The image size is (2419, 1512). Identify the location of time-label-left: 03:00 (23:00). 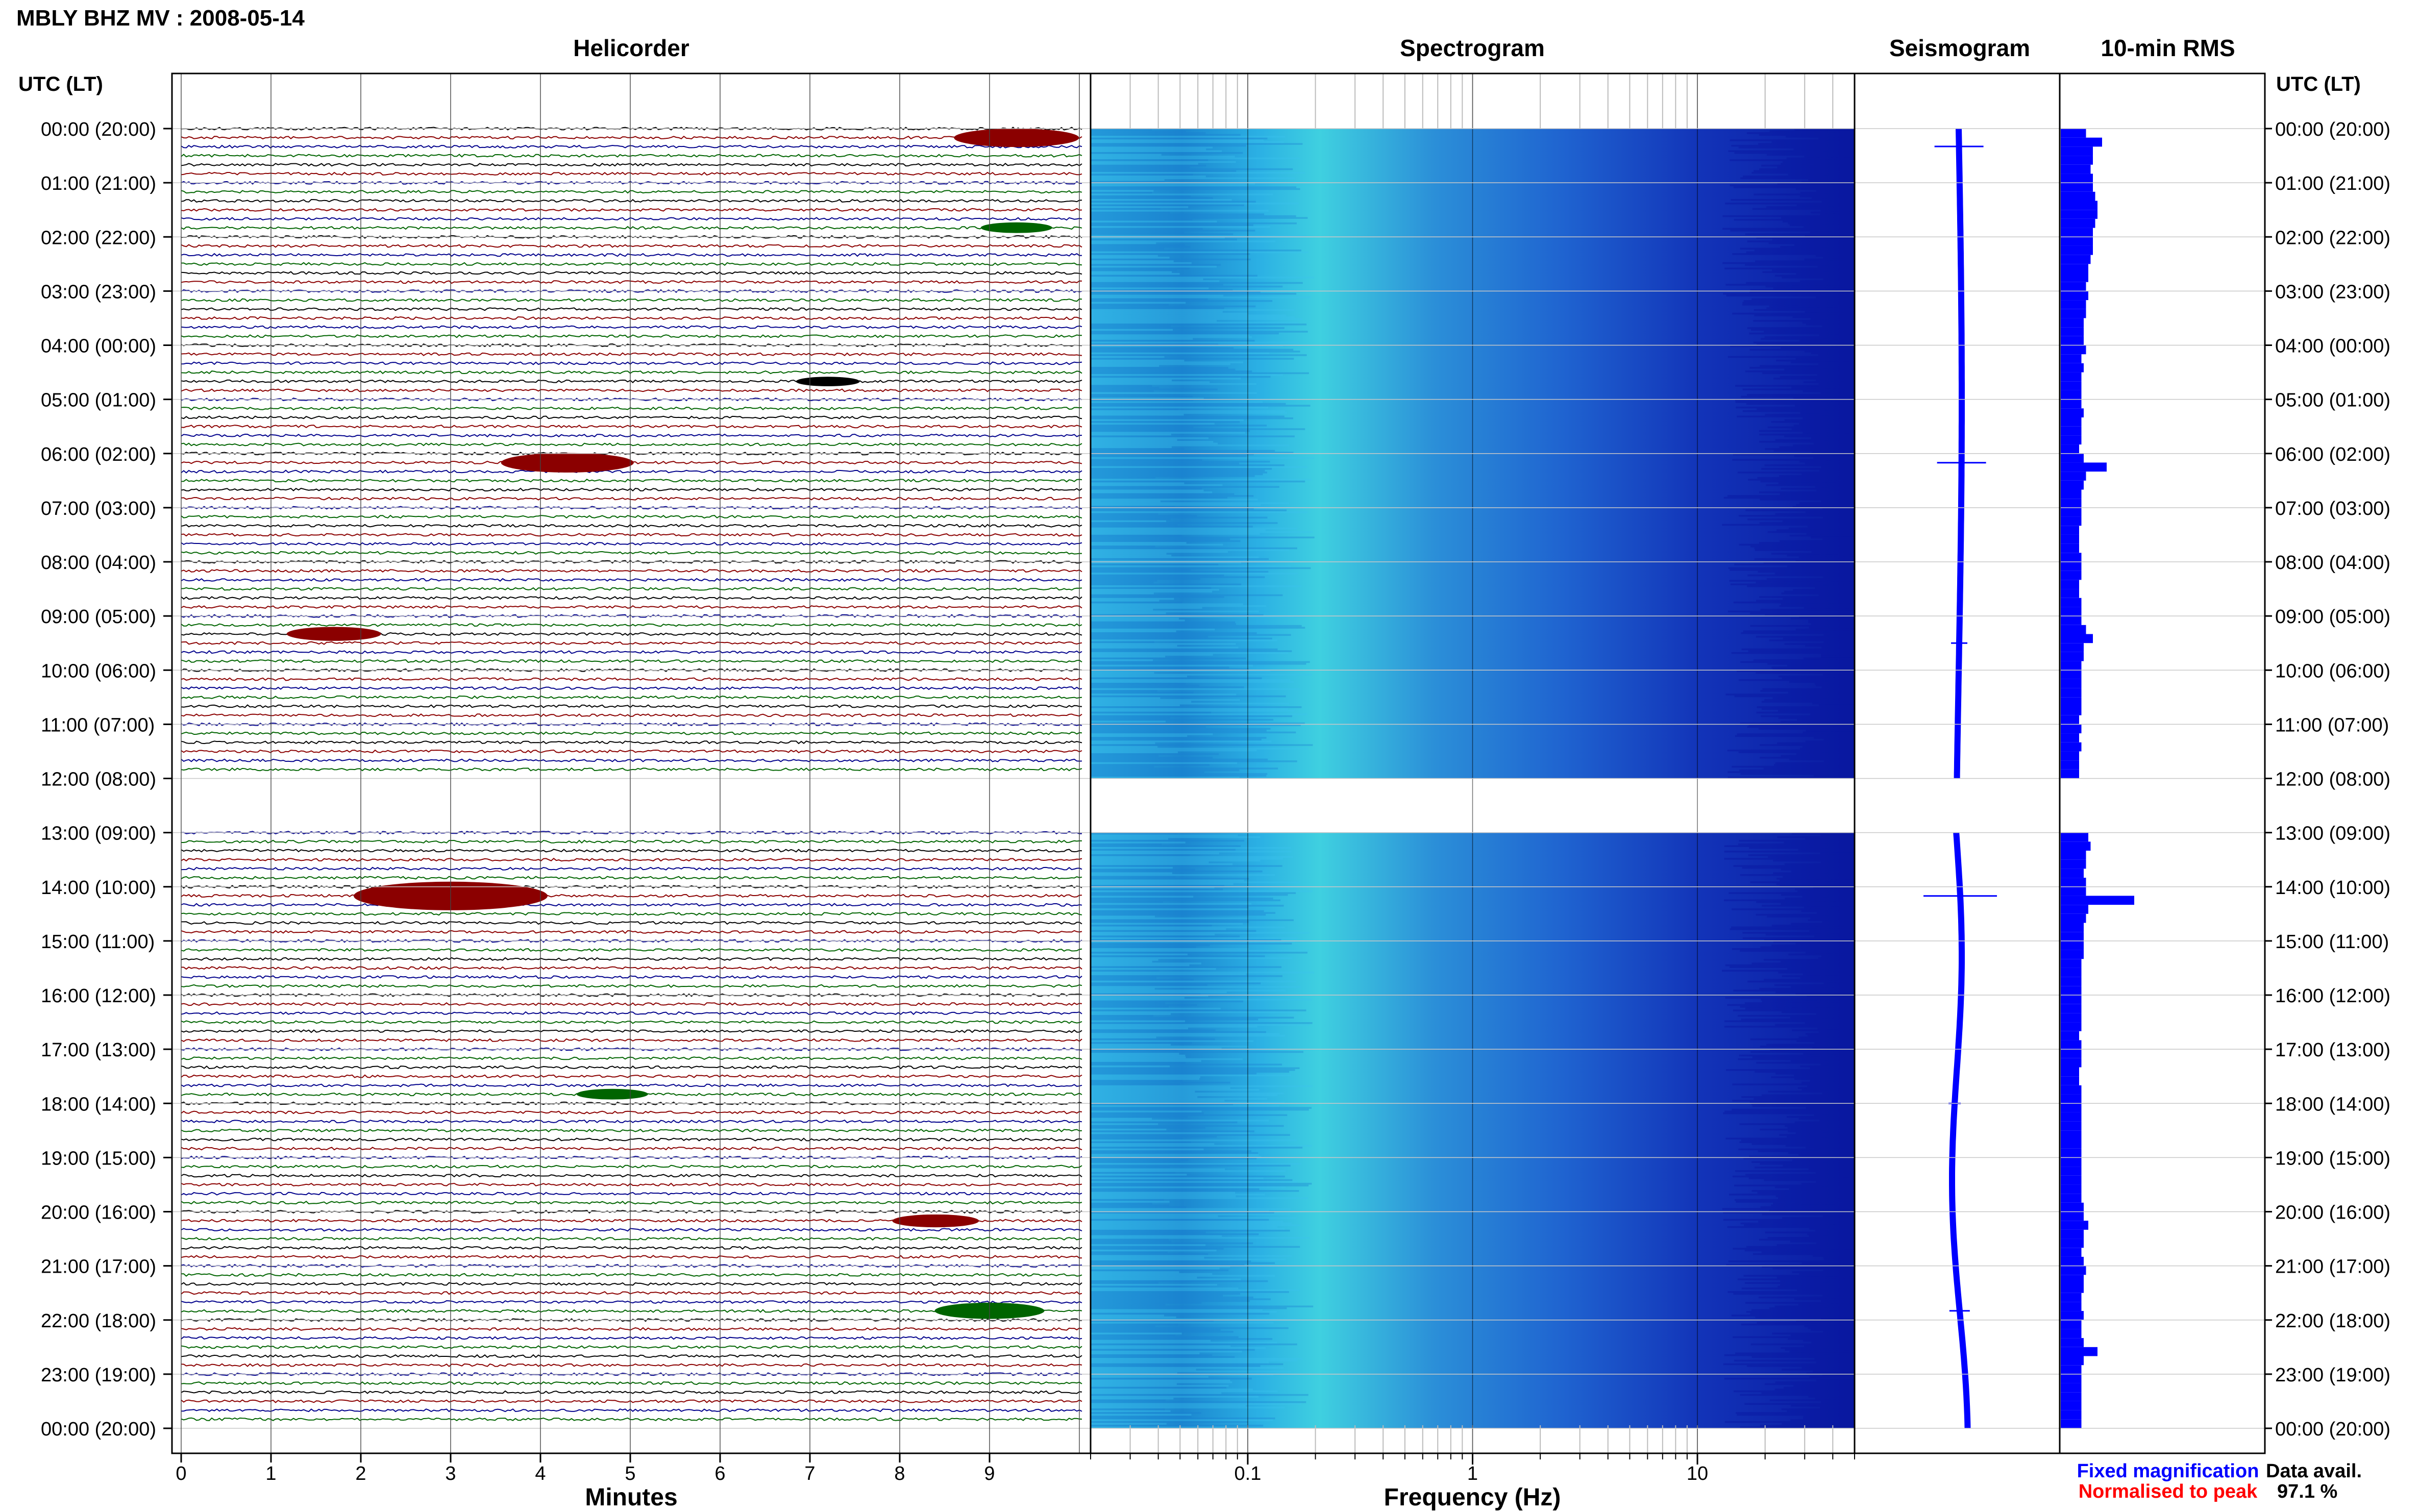
(98, 292).